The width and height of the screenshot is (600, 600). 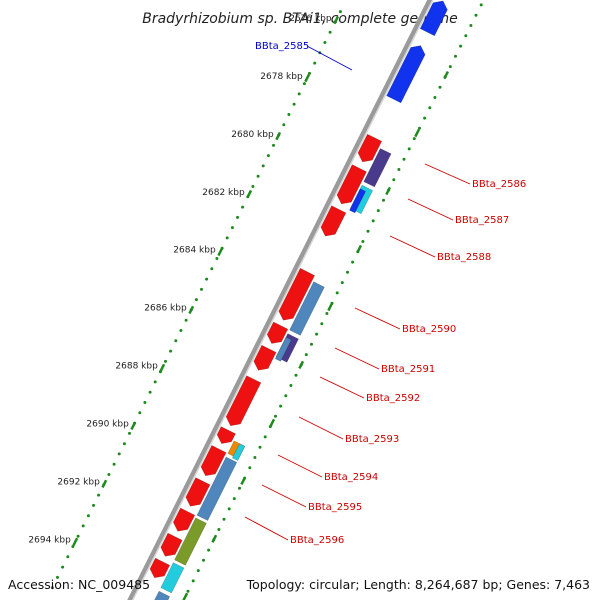 What do you see at coordinates (393, 398) in the screenshot?
I see `gene-label: BBta_2592` at bounding box center [393, 398].